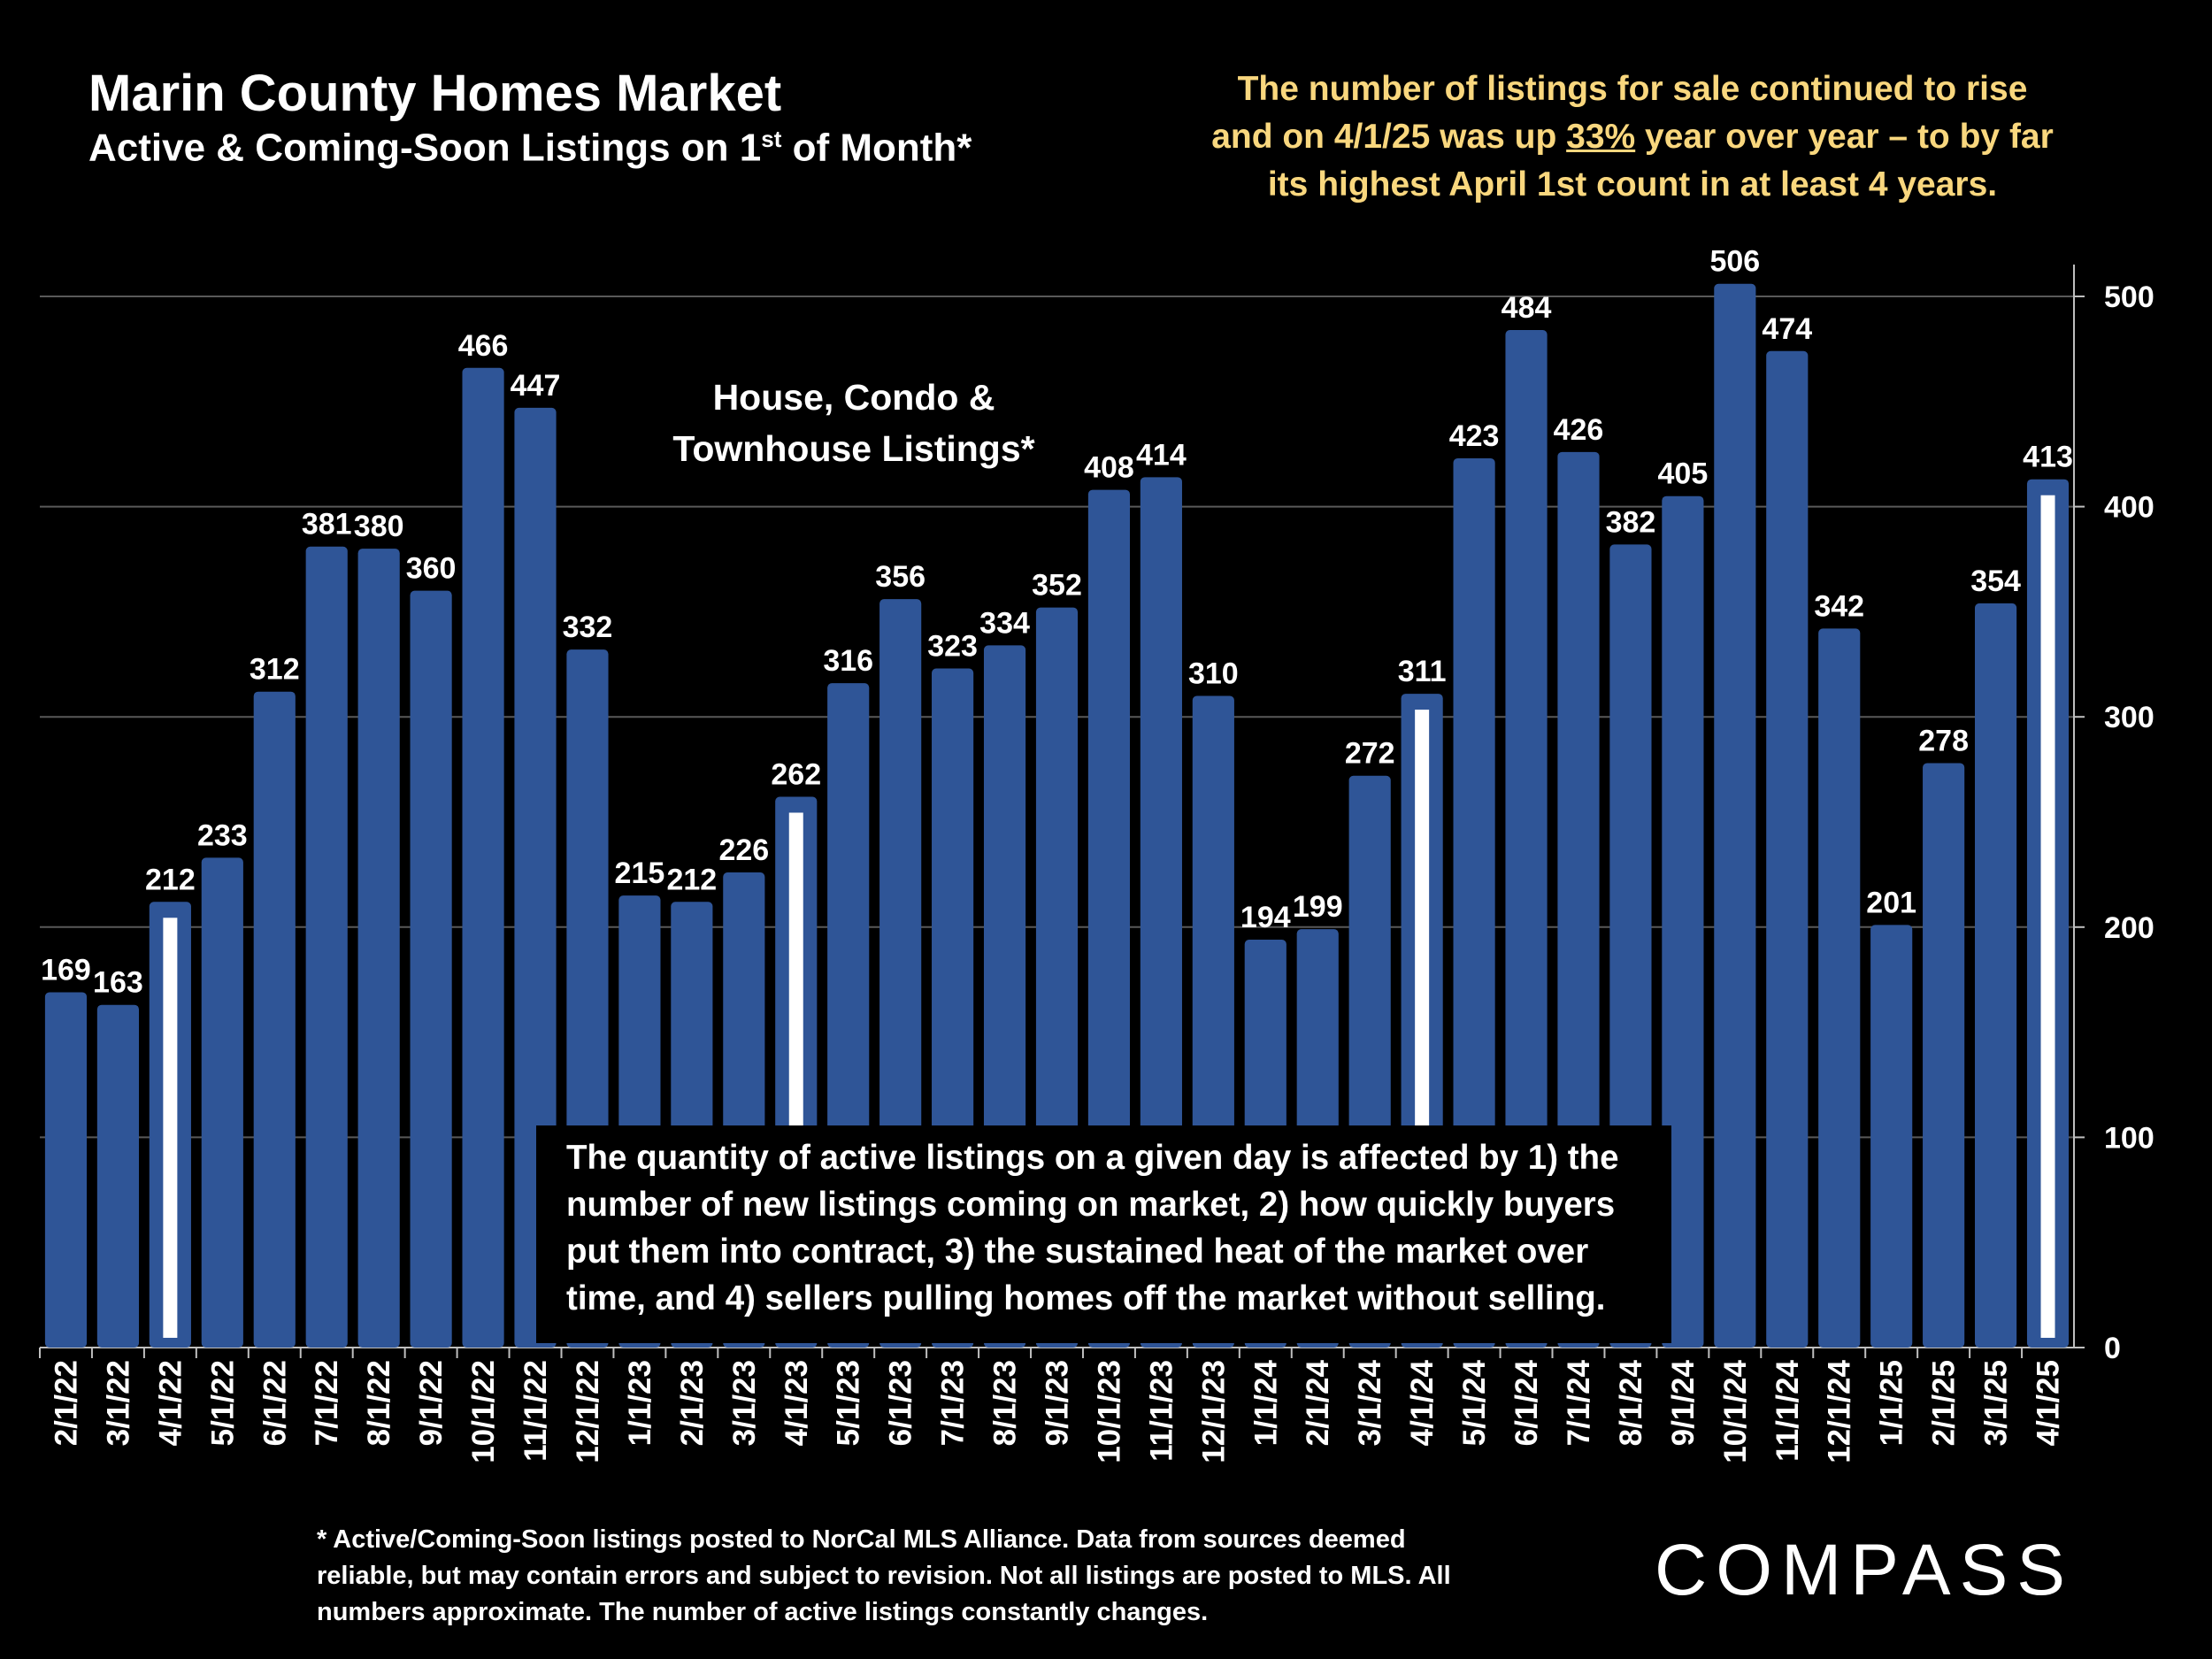 The height and width of the screenshot is (1659, 2212). I want to click on value-label: 423, so click(1474, 436).